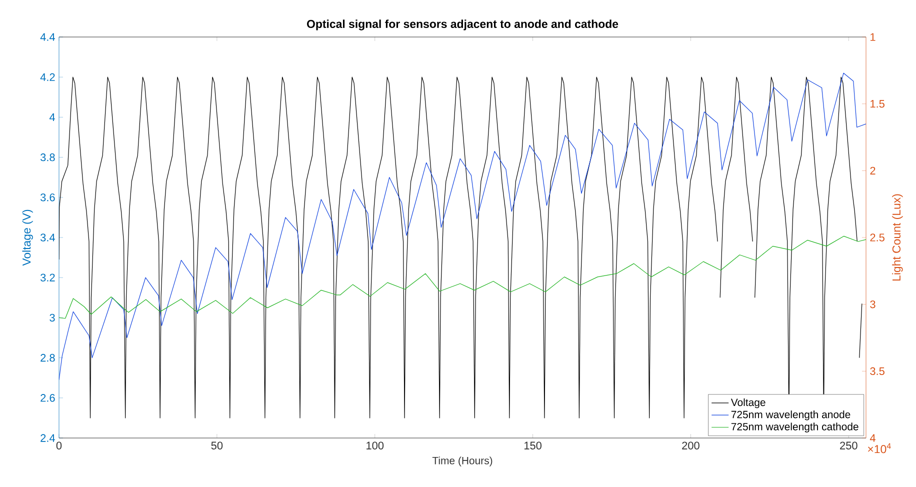 The width and height of the screenshot is (916, 487). I want to click on legend-label: 725nm wavelength cathode, so click(794, 427).